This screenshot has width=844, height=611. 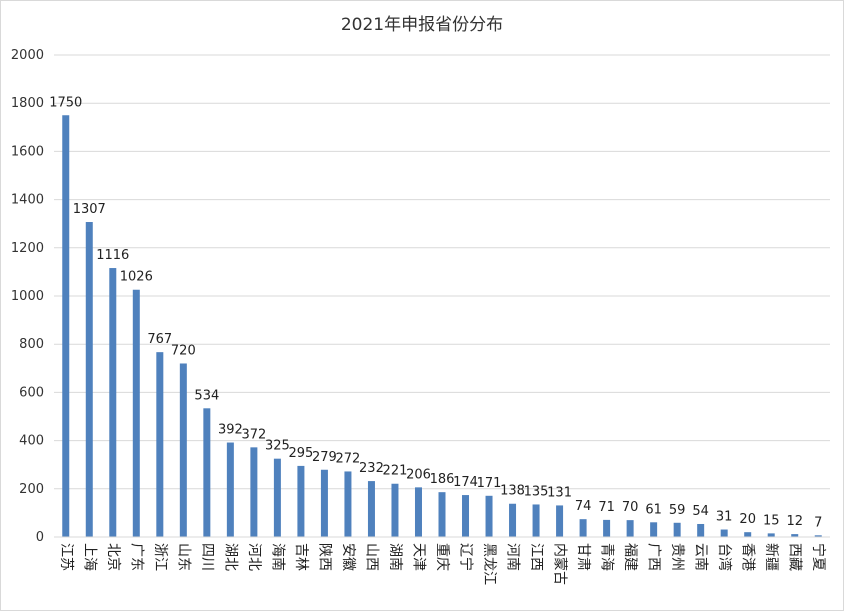 What do you see at coordinates (27, 151) in the screenshot?
I see `y-tick-label: 1600` at bounding box center [27, 151].